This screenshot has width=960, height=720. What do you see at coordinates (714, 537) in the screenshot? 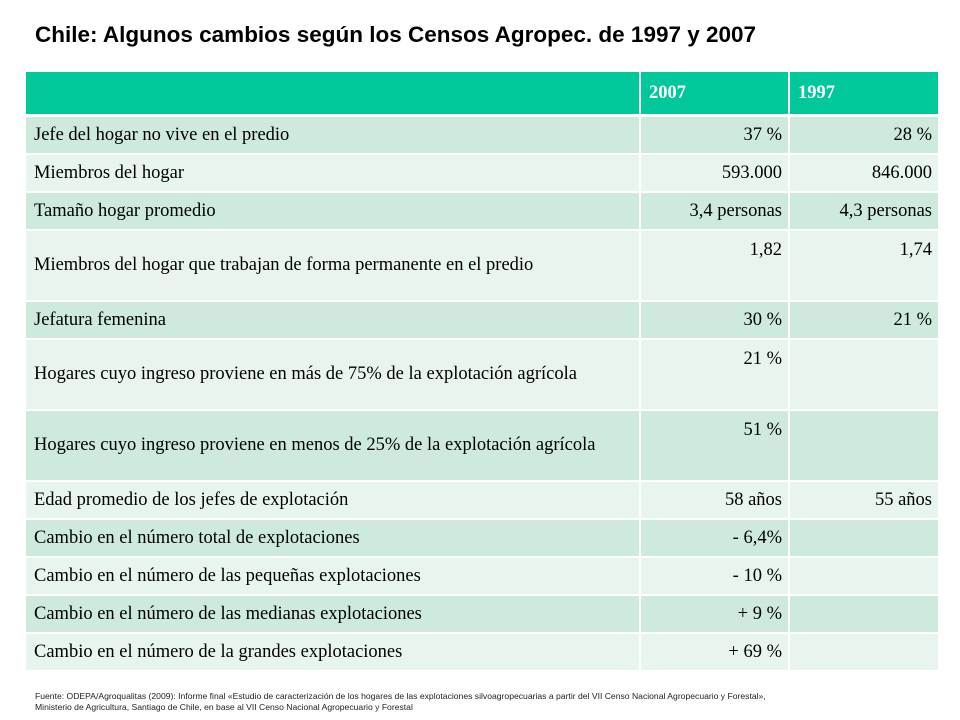
I see `value-2007: - 6,4%` at bounding box center [714, 537].